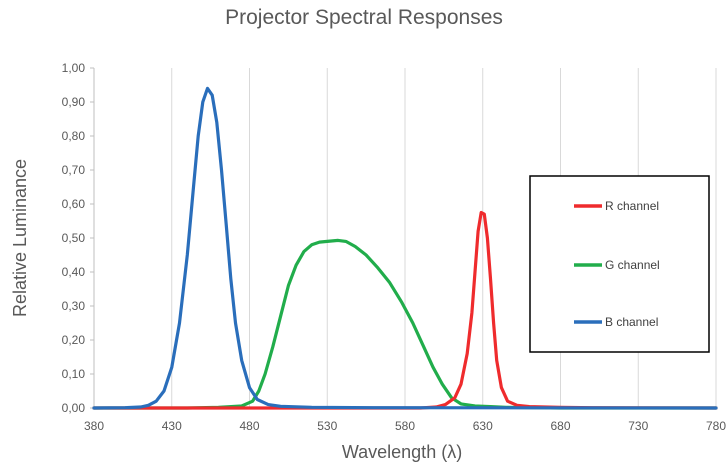 This screenshot has width=728, height=467. What do you see at coordinates (74, 102) in the screenshot?
I see `y-tick-label: 0,90` at bounding box center [74, 102].